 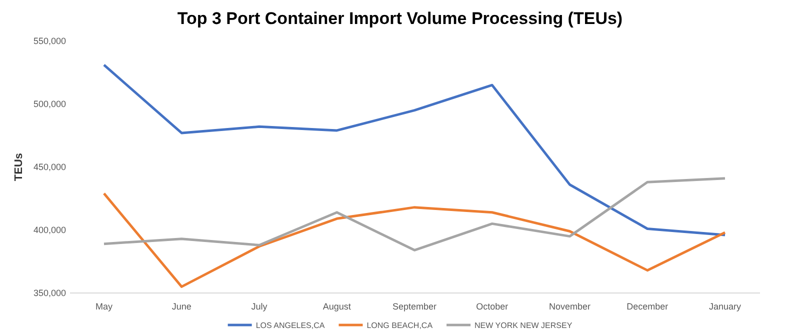 I want to click on y-tick-label: 350,000, so click(x=49, y=293).